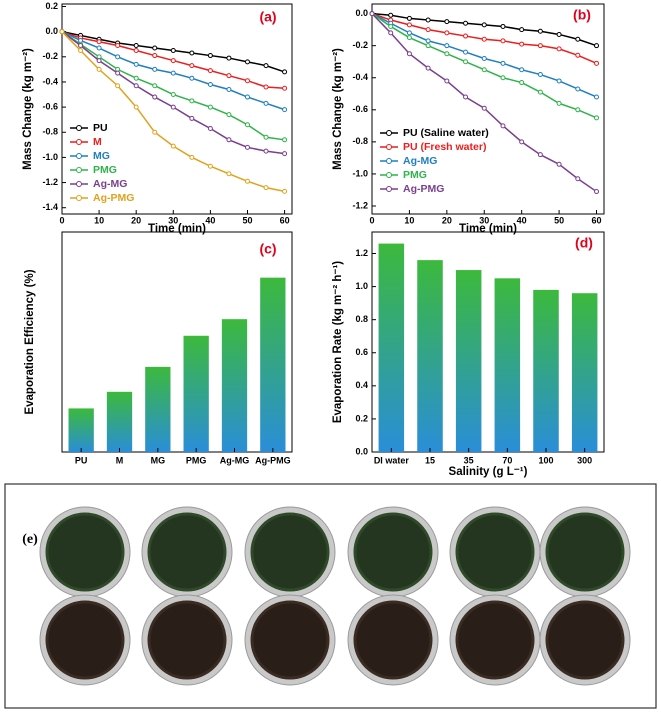 The height and width of the screenshot is (713, 661). I want to click on y-tick-label: -0.4, so click(360, 77).